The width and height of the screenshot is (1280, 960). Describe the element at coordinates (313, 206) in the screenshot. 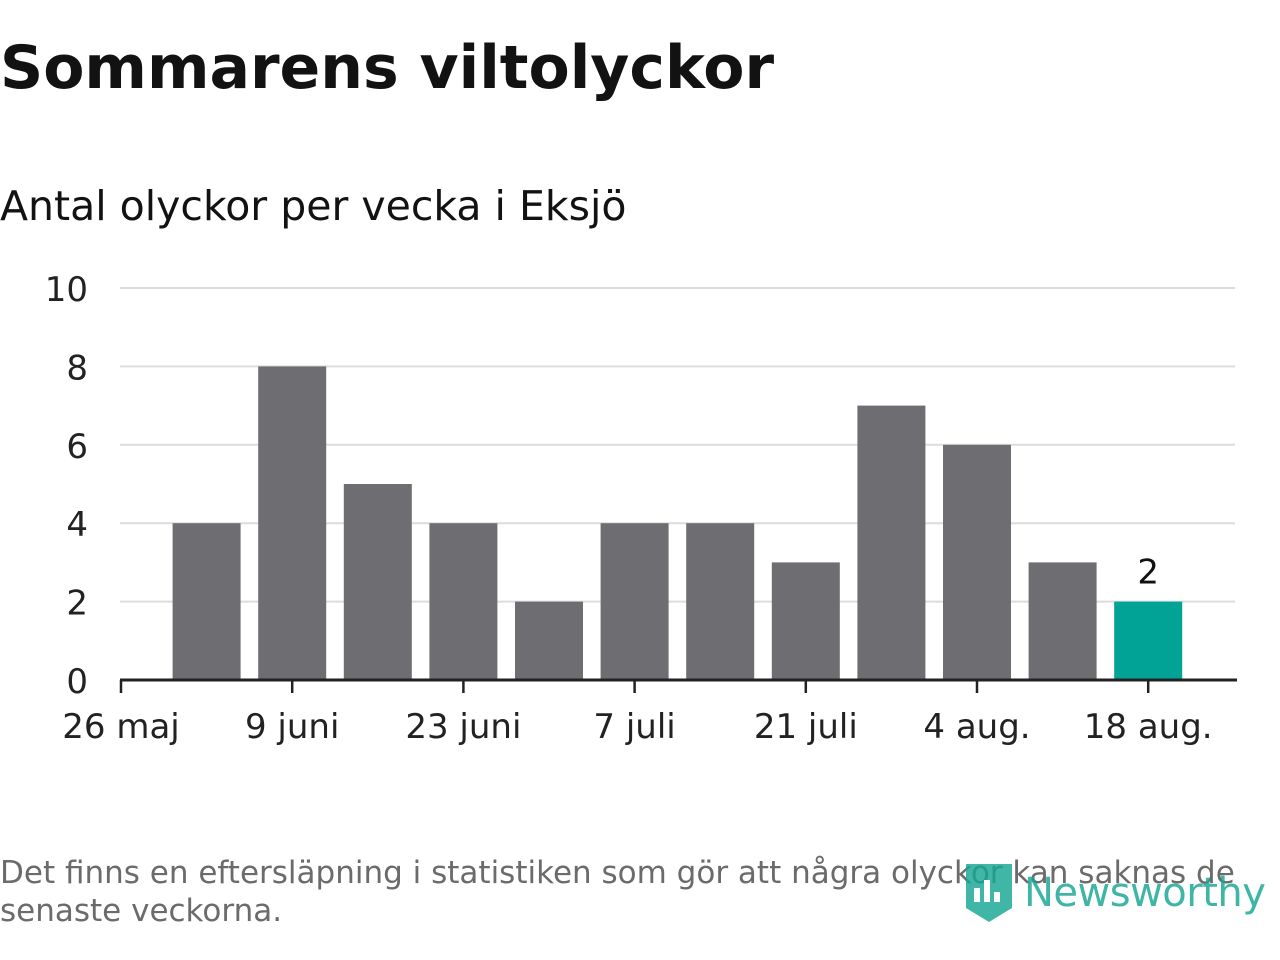

I see `chart-subtitle: Antal olyckor per vecka i Eksjö` at that location.